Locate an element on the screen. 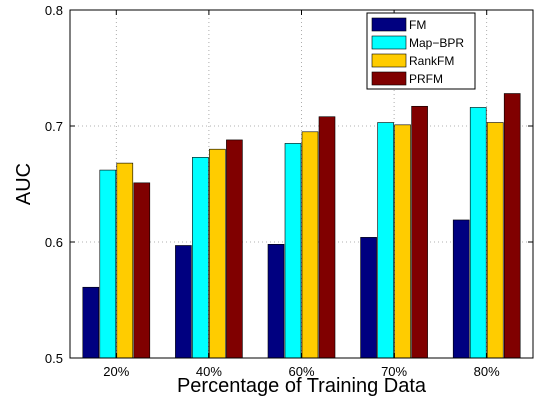  x-tick-label: 60% is located at coordinates (301, 371).